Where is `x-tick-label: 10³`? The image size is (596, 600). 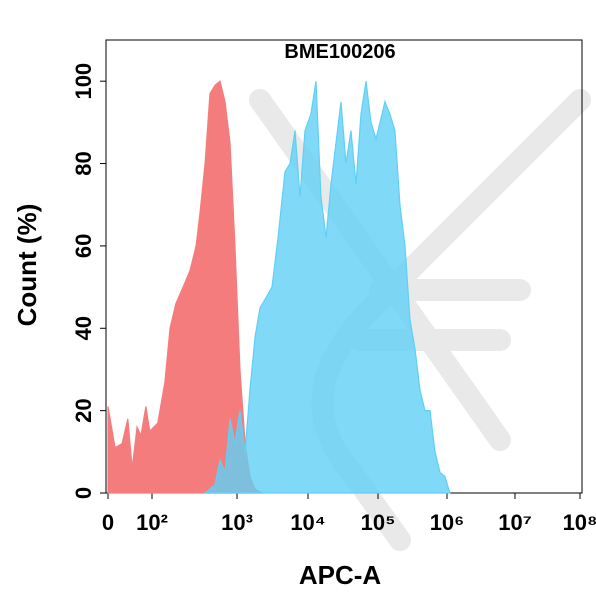 x-tick-label: 10³ is located at coordinates (237, 522).